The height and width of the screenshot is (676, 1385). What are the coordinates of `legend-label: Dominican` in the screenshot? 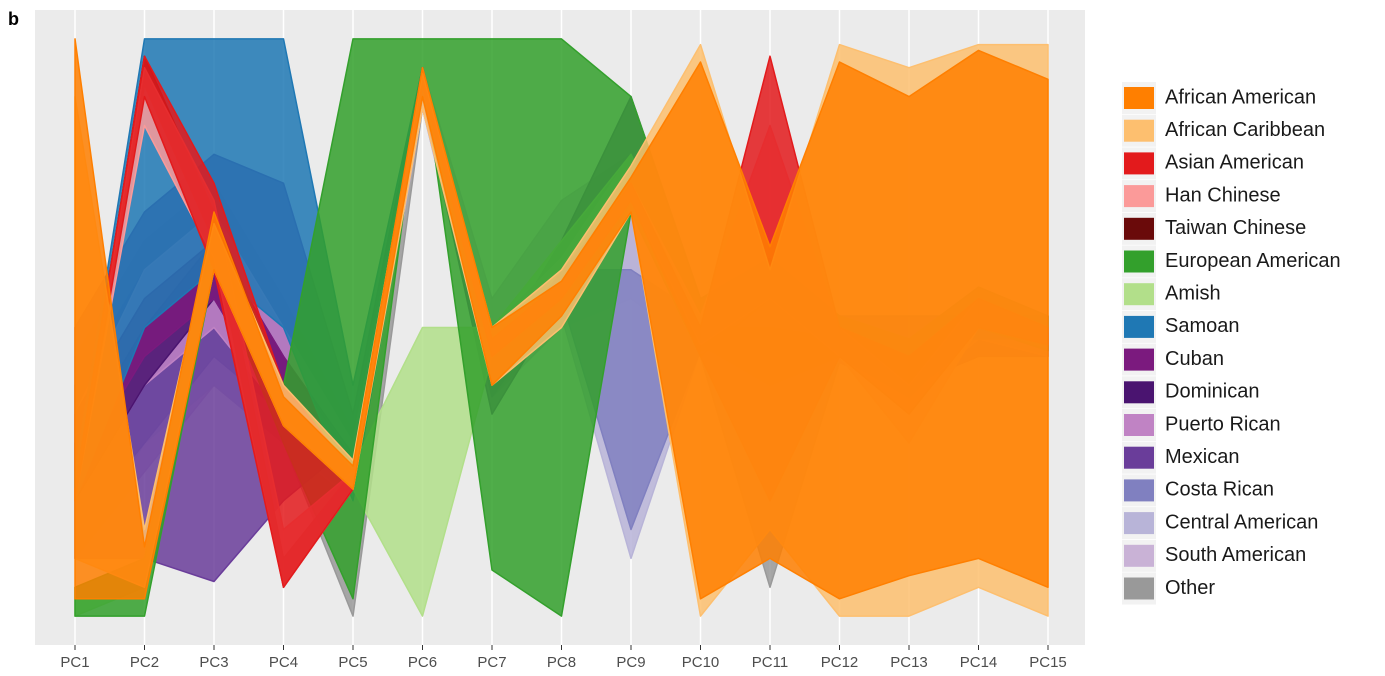 It's located at (1212, 392).